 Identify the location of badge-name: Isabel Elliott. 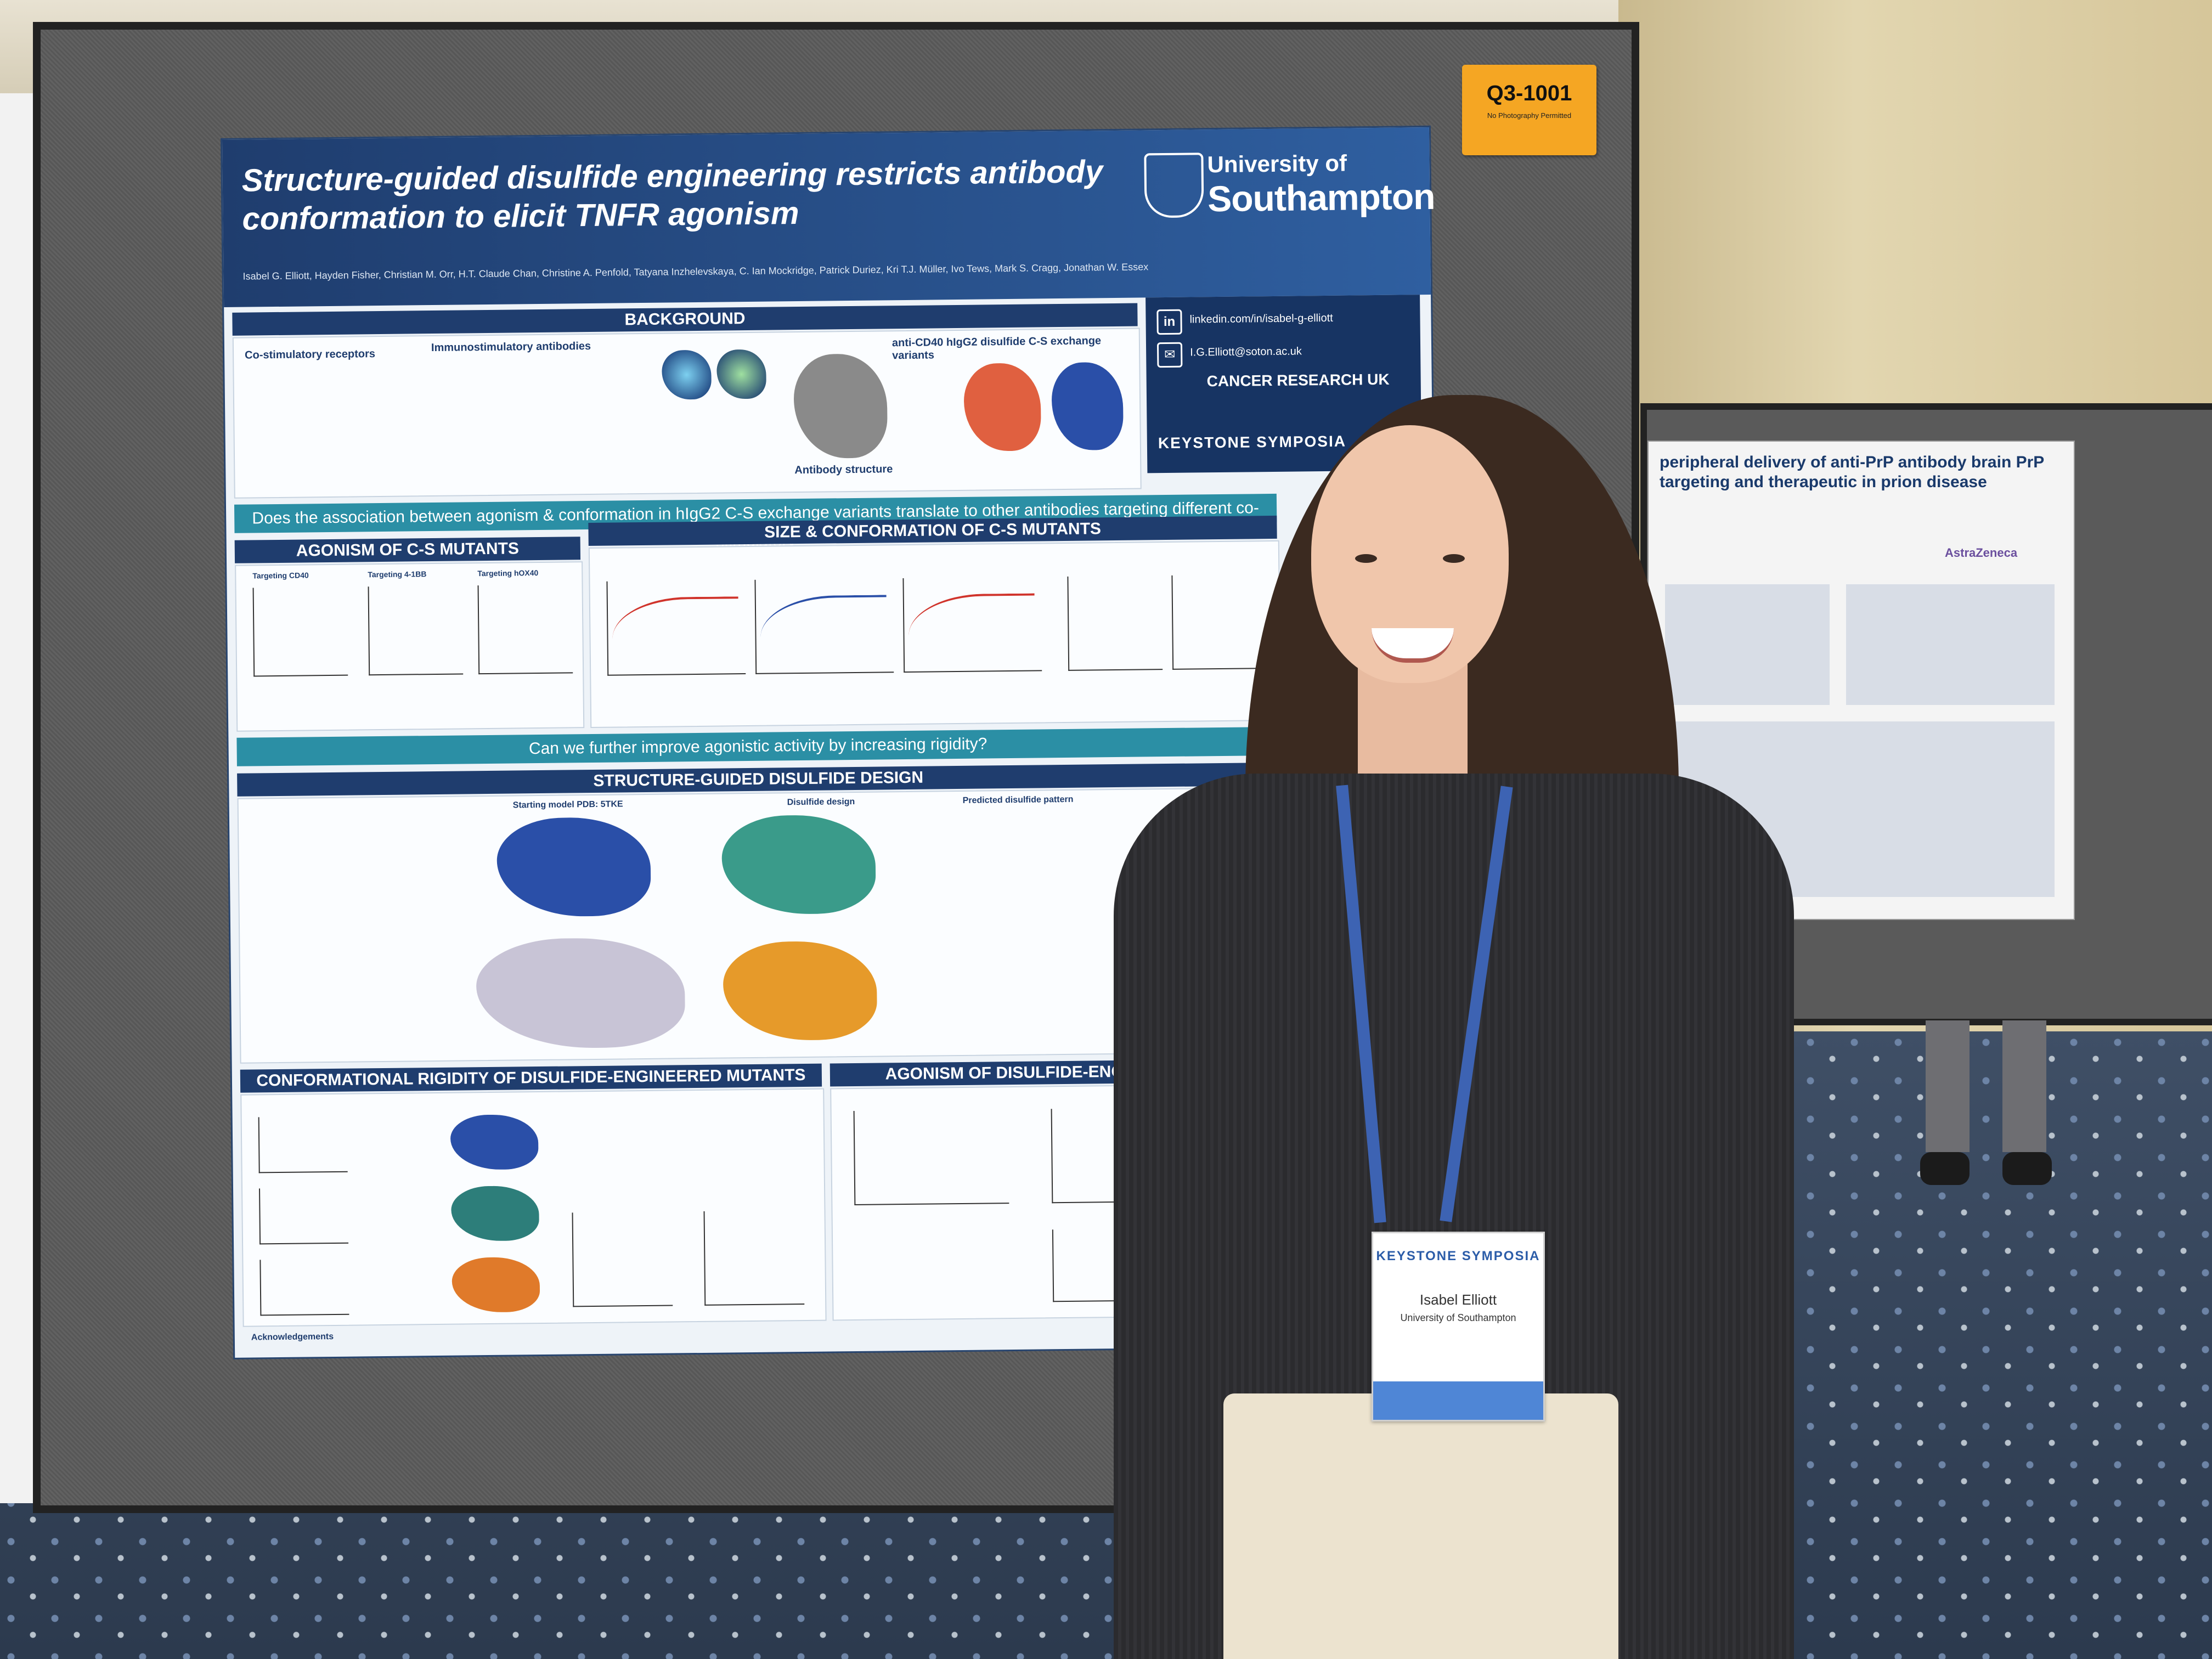
(1458, 1300).